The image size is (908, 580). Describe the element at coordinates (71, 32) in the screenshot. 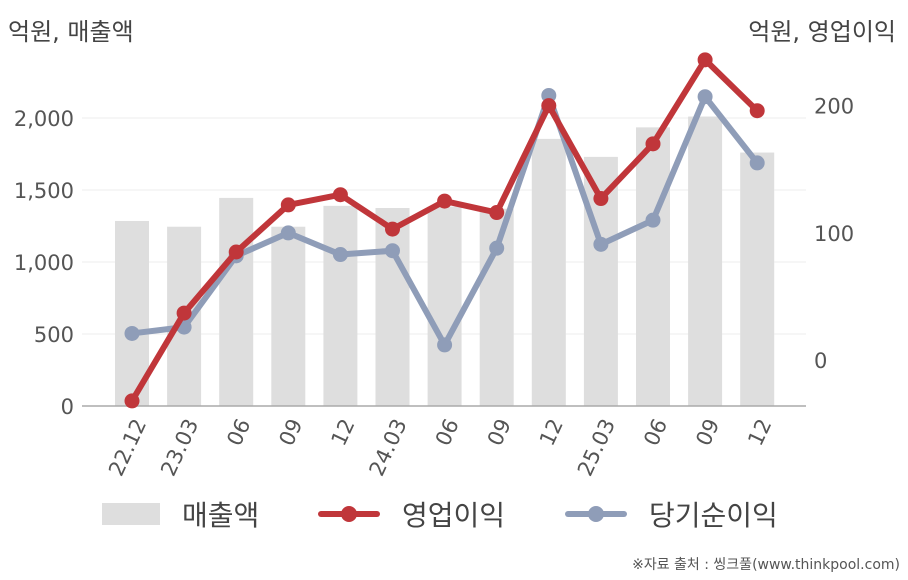

I see `left-axis-unit-label: 억원, 매출액` at that location.